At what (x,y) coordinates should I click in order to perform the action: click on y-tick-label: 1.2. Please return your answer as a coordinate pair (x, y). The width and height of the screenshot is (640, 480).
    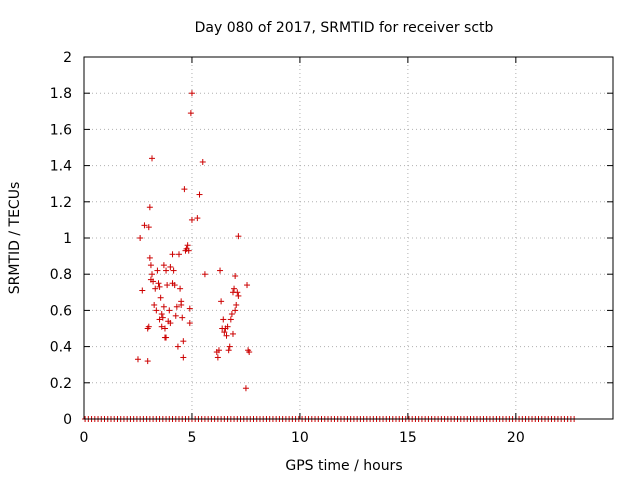
    Looking at the image, I should click on (61, 203).